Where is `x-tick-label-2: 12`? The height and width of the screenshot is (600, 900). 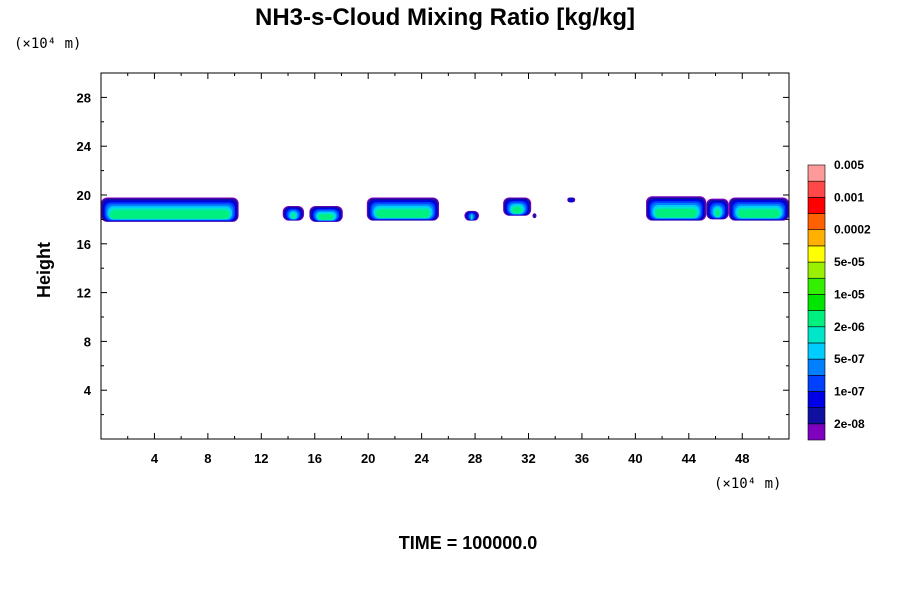 x-tick-label-2: 12 is located at coordinates (261, 458).